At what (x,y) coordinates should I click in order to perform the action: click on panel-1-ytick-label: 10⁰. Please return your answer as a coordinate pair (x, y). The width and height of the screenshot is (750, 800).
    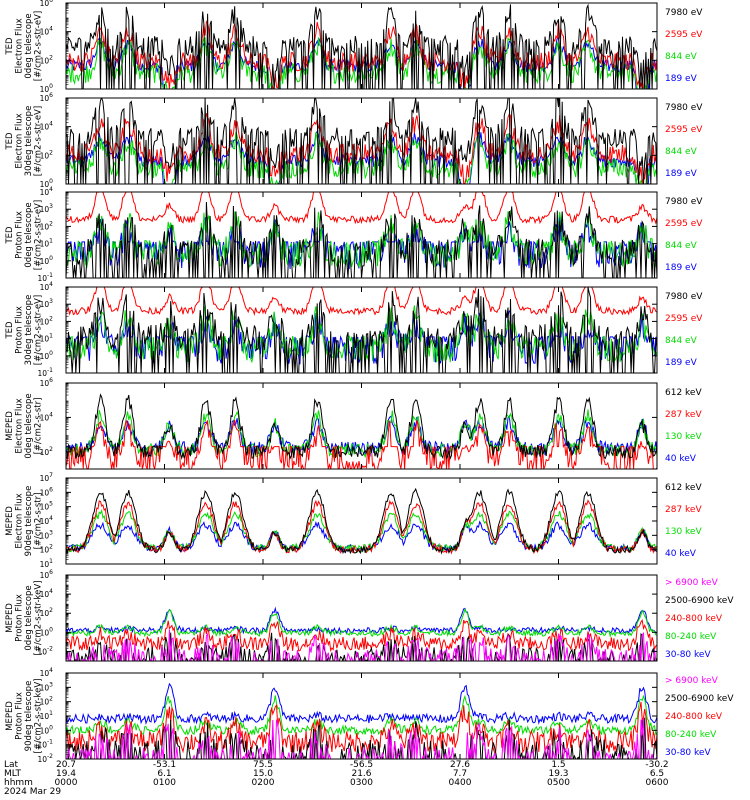
    Looking at the image, I should click on (47, 88).